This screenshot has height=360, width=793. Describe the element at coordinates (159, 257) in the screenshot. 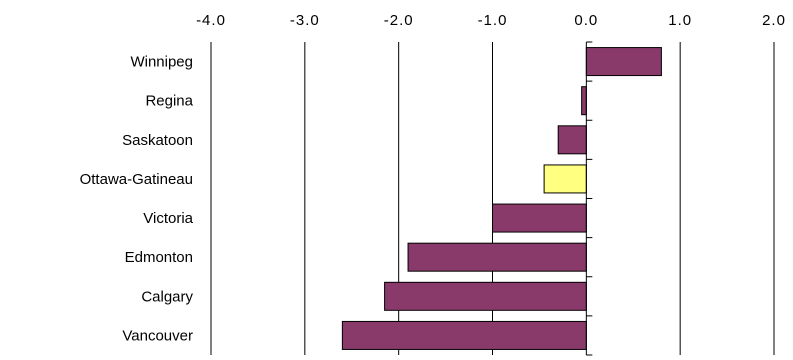

I see `category-label: Edmonton` at that location.